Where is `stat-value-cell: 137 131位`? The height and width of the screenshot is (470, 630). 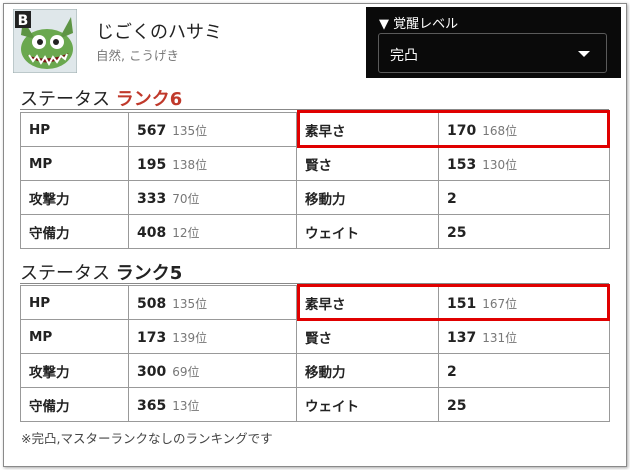
stat-value-cell: 137 131位 is located at coordinates (524, 336).